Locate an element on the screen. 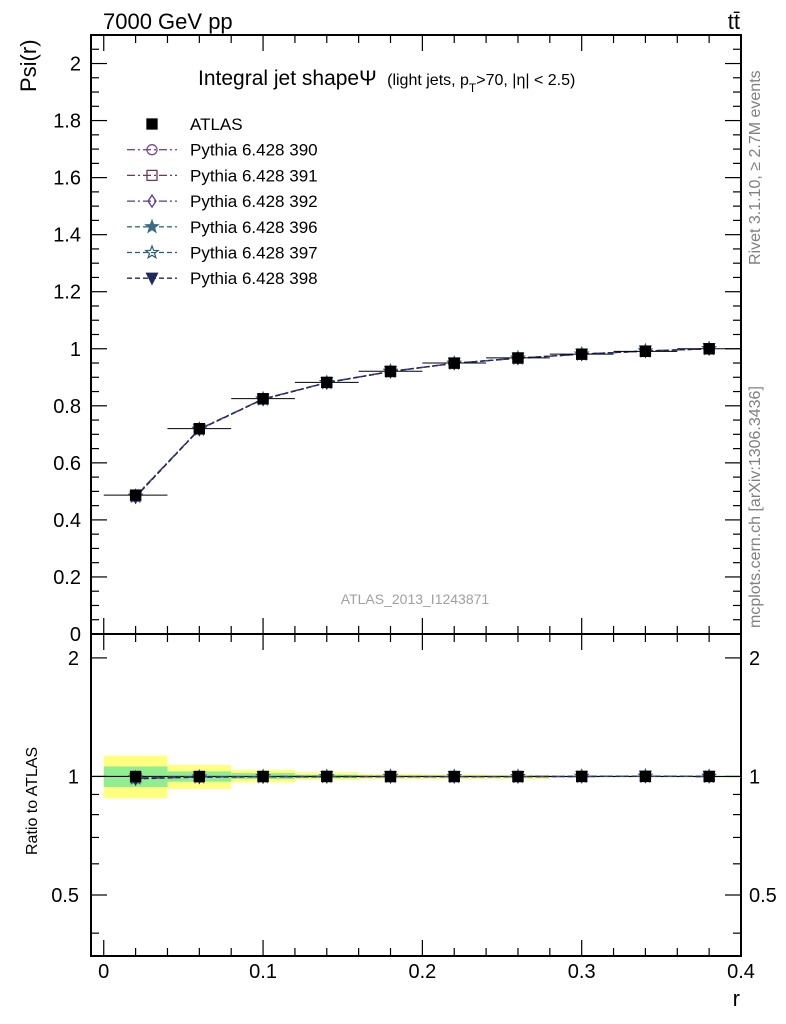  legend-label: Pythia 6.428 398 is located at coordinates (254, 278).